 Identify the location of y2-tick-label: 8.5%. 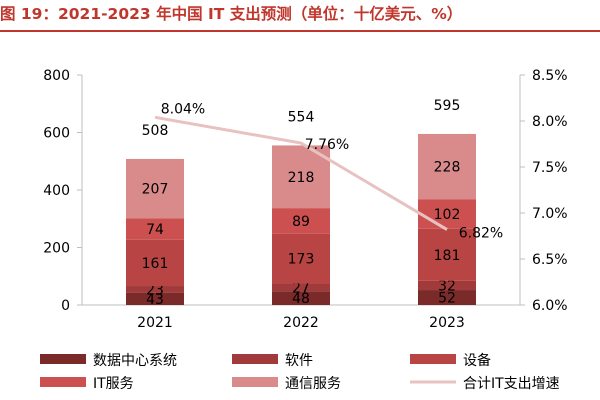
(550, 76).